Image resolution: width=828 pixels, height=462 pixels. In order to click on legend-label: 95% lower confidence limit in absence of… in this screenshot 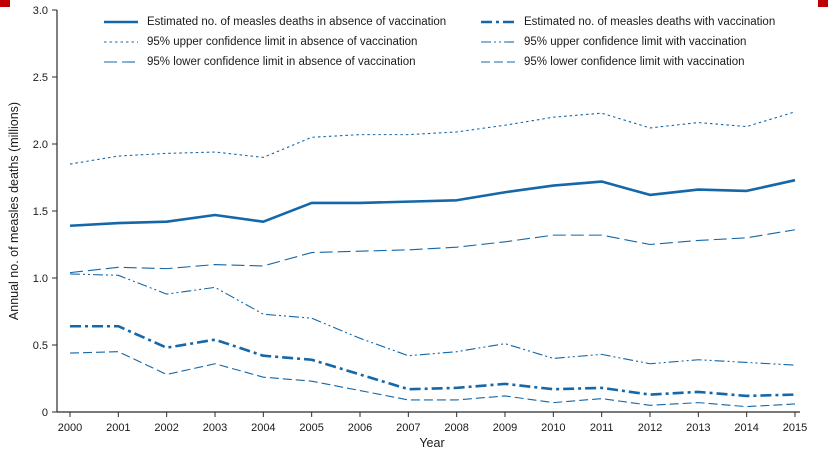, I will do `click(281, 62)`.